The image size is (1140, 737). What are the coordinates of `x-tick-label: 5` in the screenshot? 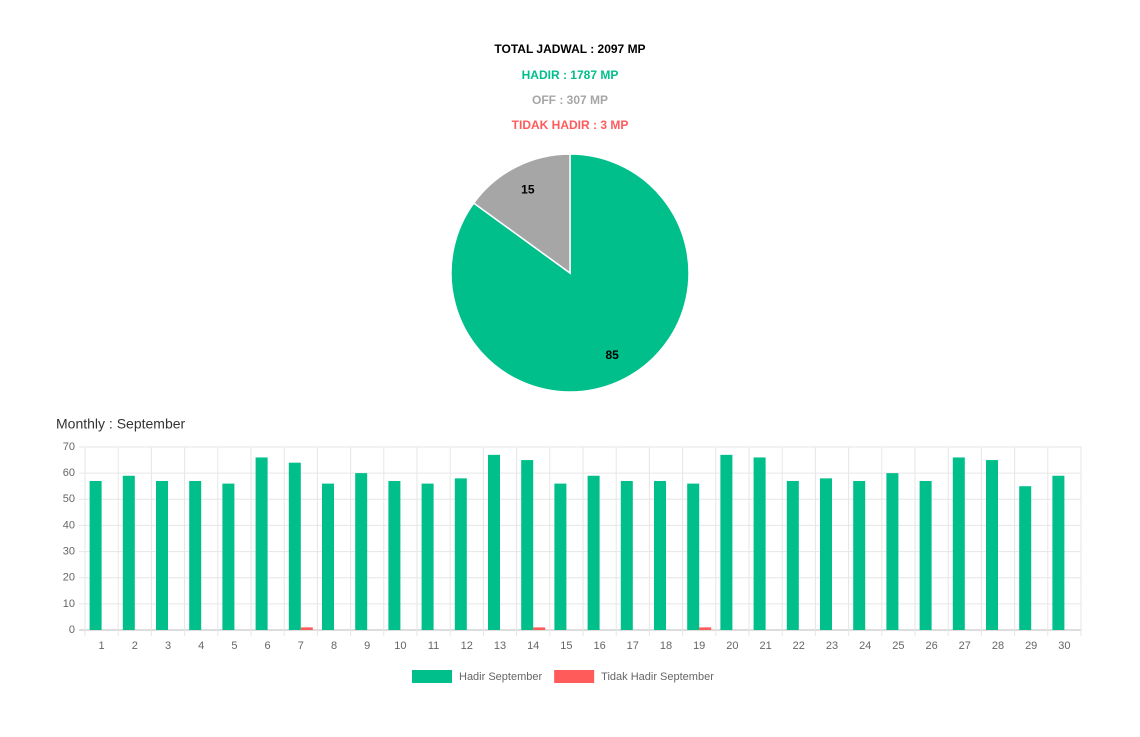 It's located at (234, 646).